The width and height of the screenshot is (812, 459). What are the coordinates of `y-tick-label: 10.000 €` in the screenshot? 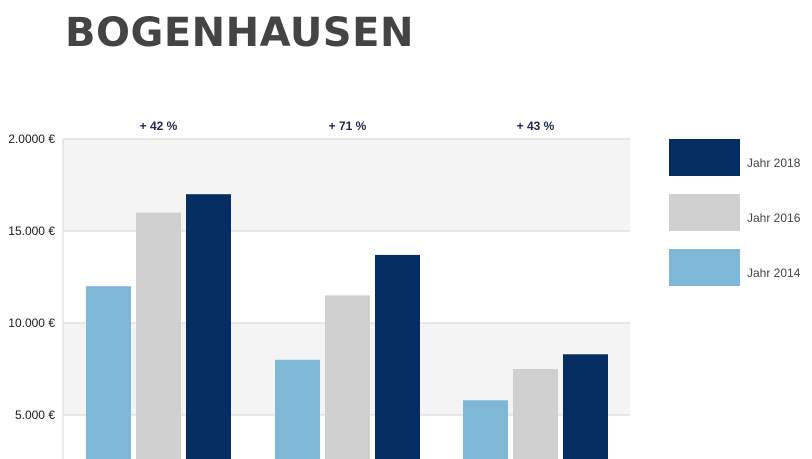 It's located at (31, 323).